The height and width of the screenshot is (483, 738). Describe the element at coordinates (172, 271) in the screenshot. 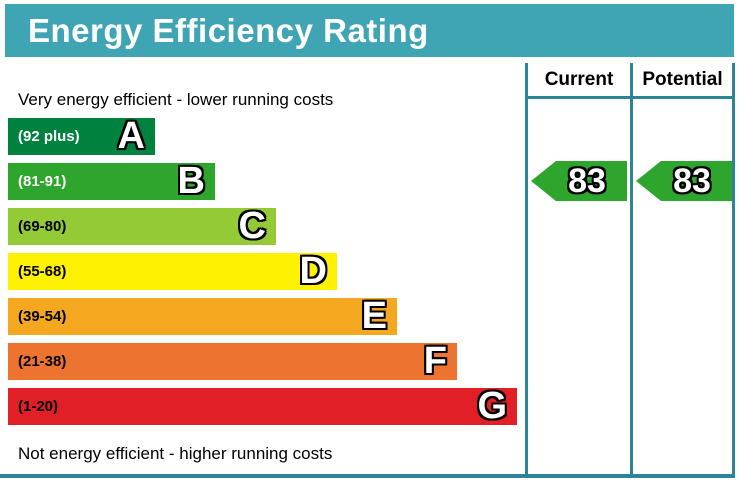

I see `band-row-d: (55-68) D` at that location.